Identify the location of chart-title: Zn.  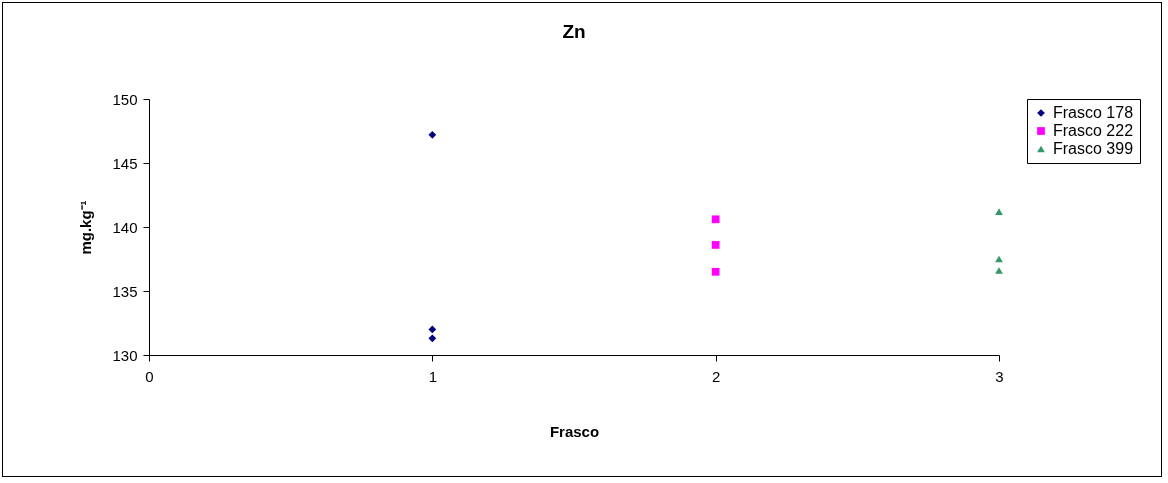
(574, 31).